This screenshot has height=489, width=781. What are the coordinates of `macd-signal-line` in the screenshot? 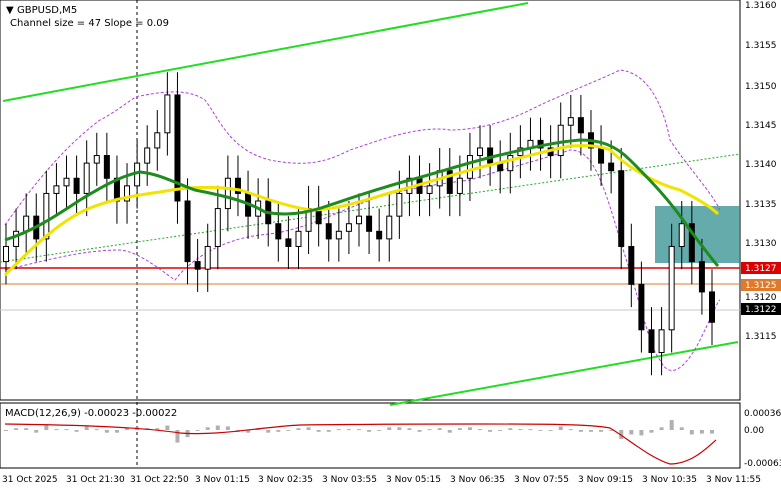 It's located at (360, 444).